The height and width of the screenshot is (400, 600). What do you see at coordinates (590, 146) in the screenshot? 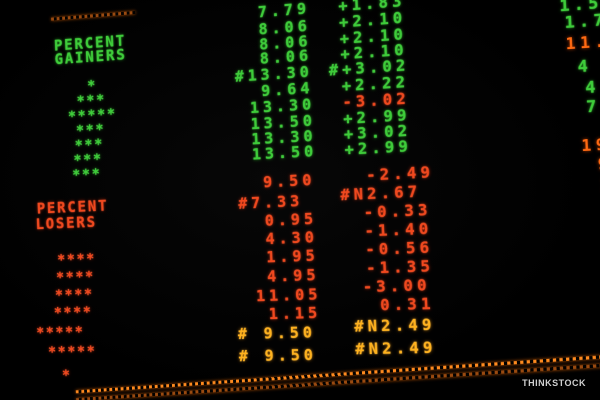
I see `right-column-value: 19` at bounding box center [590, 146].